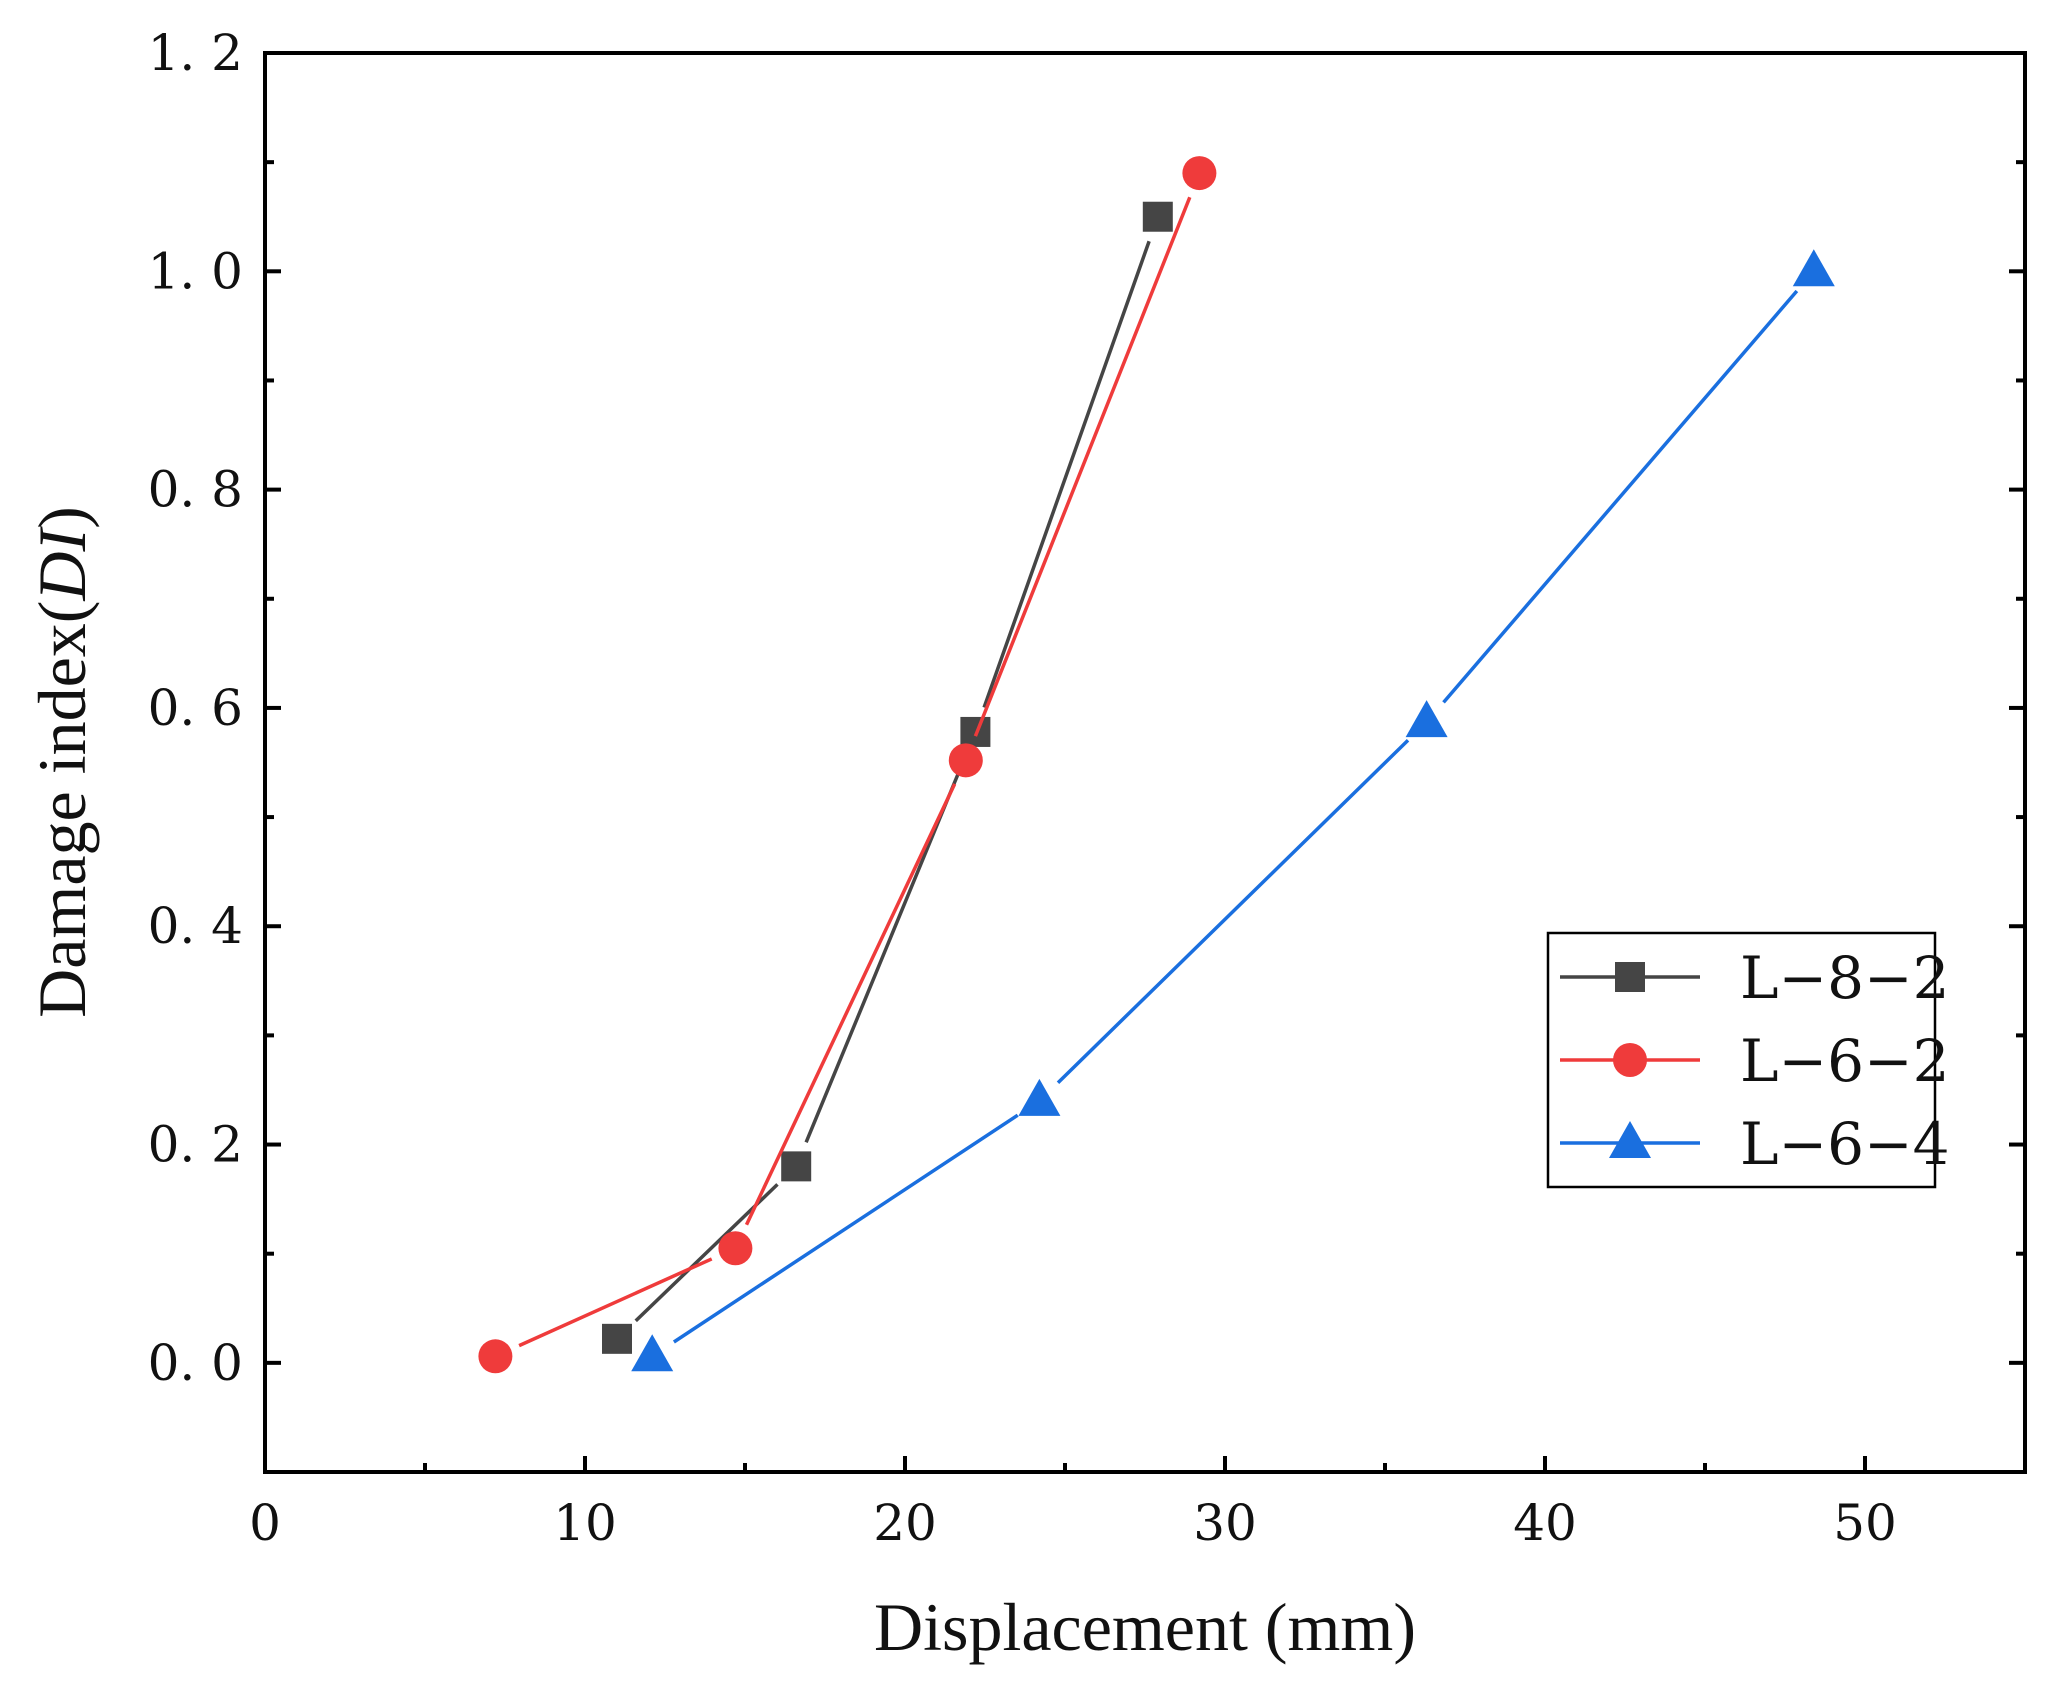 Image resolution: width=2051 pixels, height=1699 pixels. Describe the element at coordinates (905, 1523) in the screenshot. I see `x-tick-label: 20` at that location.